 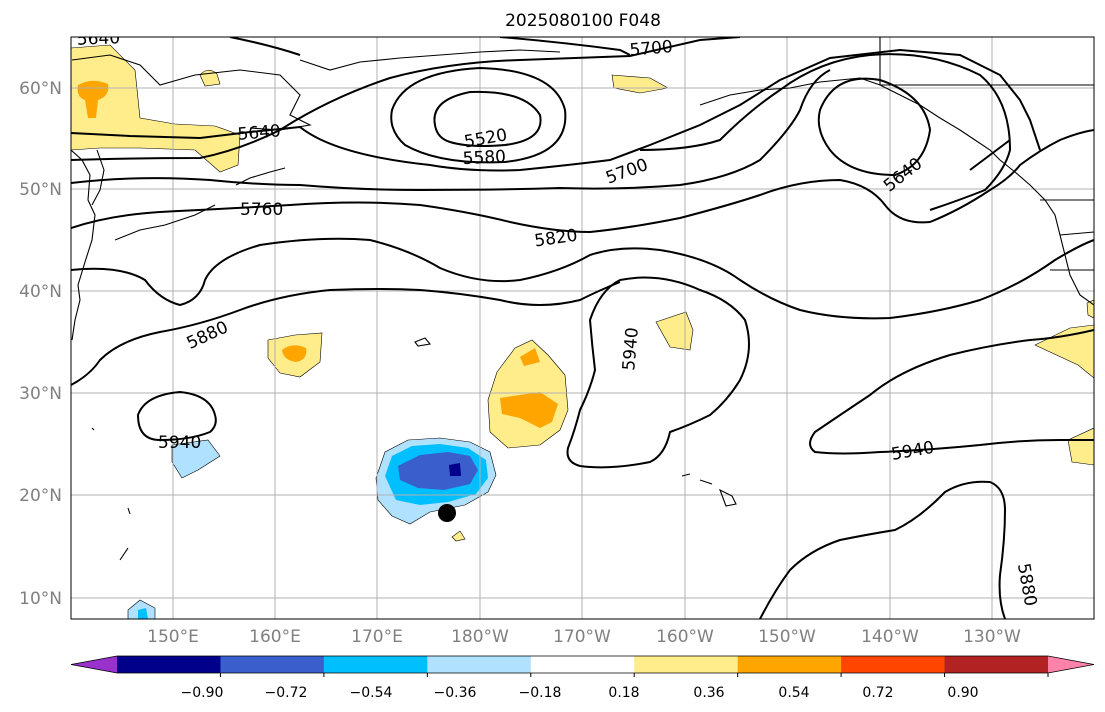 What do you see at coordinates (173, 637) in the screenshot?
I see `lon-tick-label: 150°E` at bounding box center [173, 637].